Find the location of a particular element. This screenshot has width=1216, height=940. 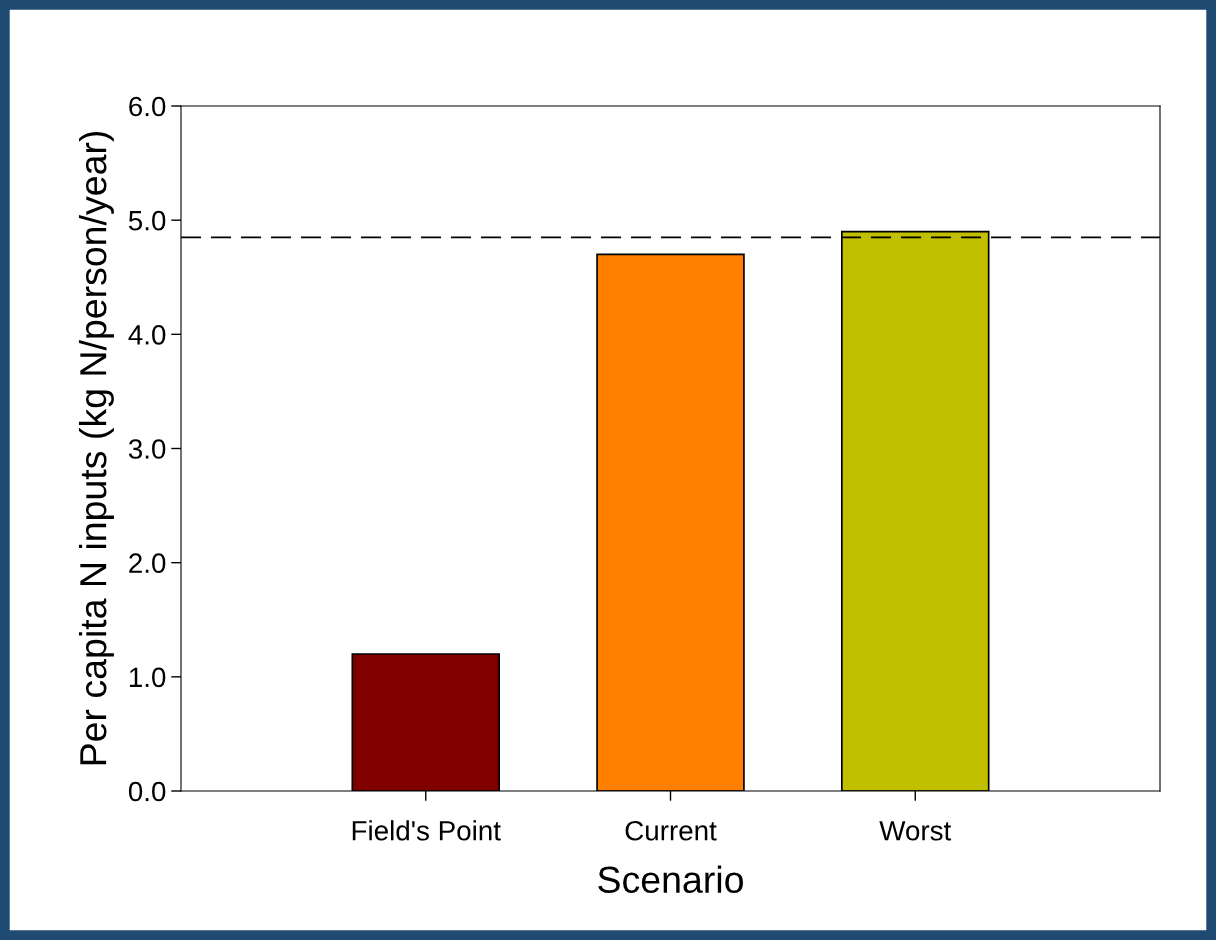

y-tick-label: 3.0 is located at coordinates (147, 449).